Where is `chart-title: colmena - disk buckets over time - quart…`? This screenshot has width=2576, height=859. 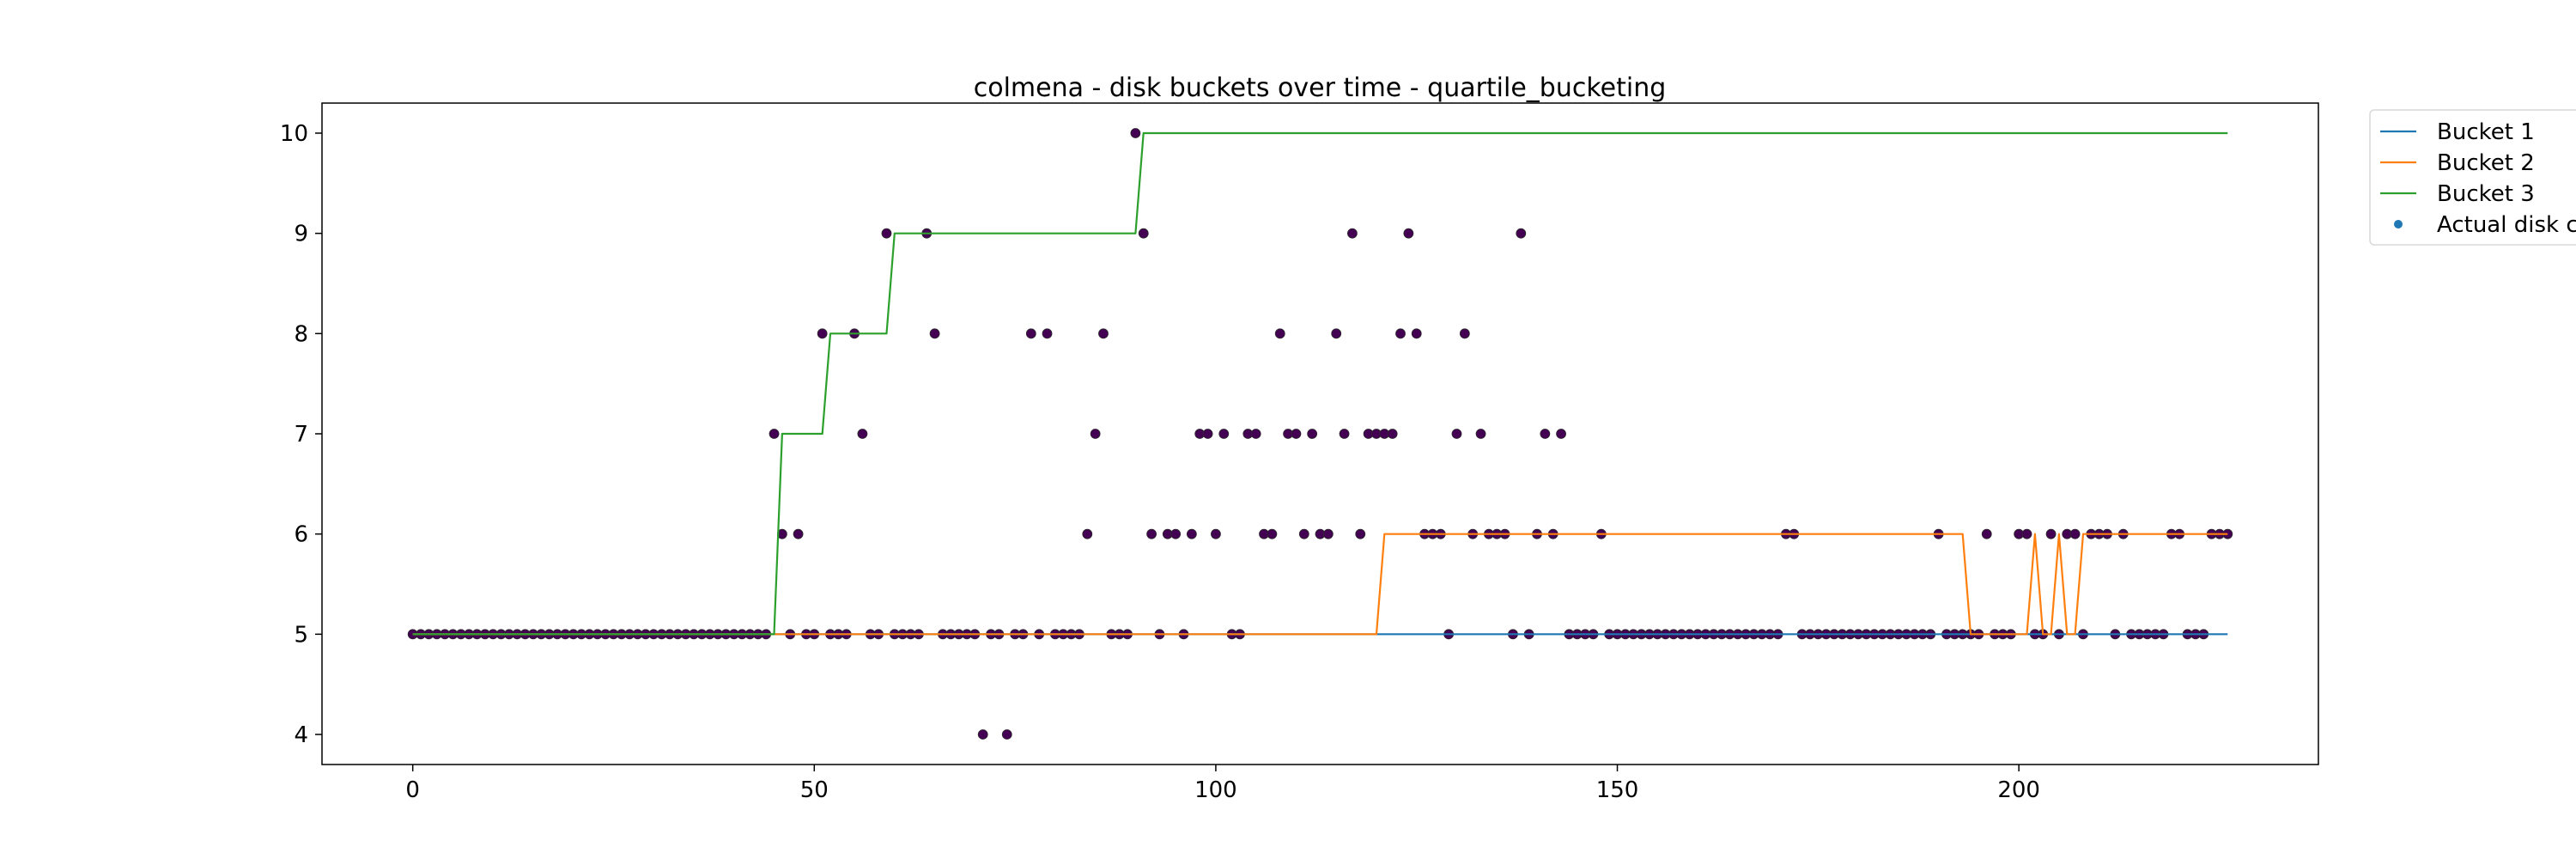
chart-title: colmena - disk buckets over time - quart… is located at coordinates (1320, 88).